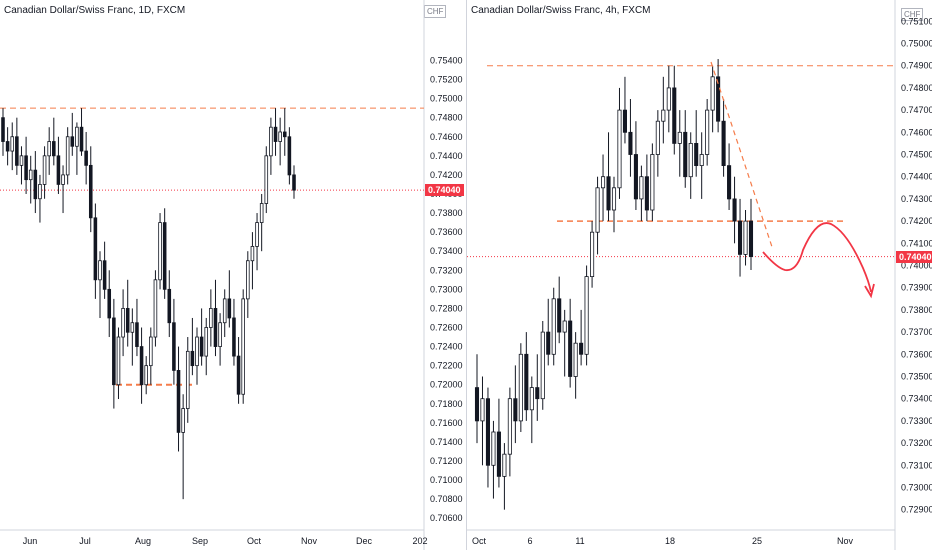  I want to click on x-tick-label: Oct, so click(254, 541).